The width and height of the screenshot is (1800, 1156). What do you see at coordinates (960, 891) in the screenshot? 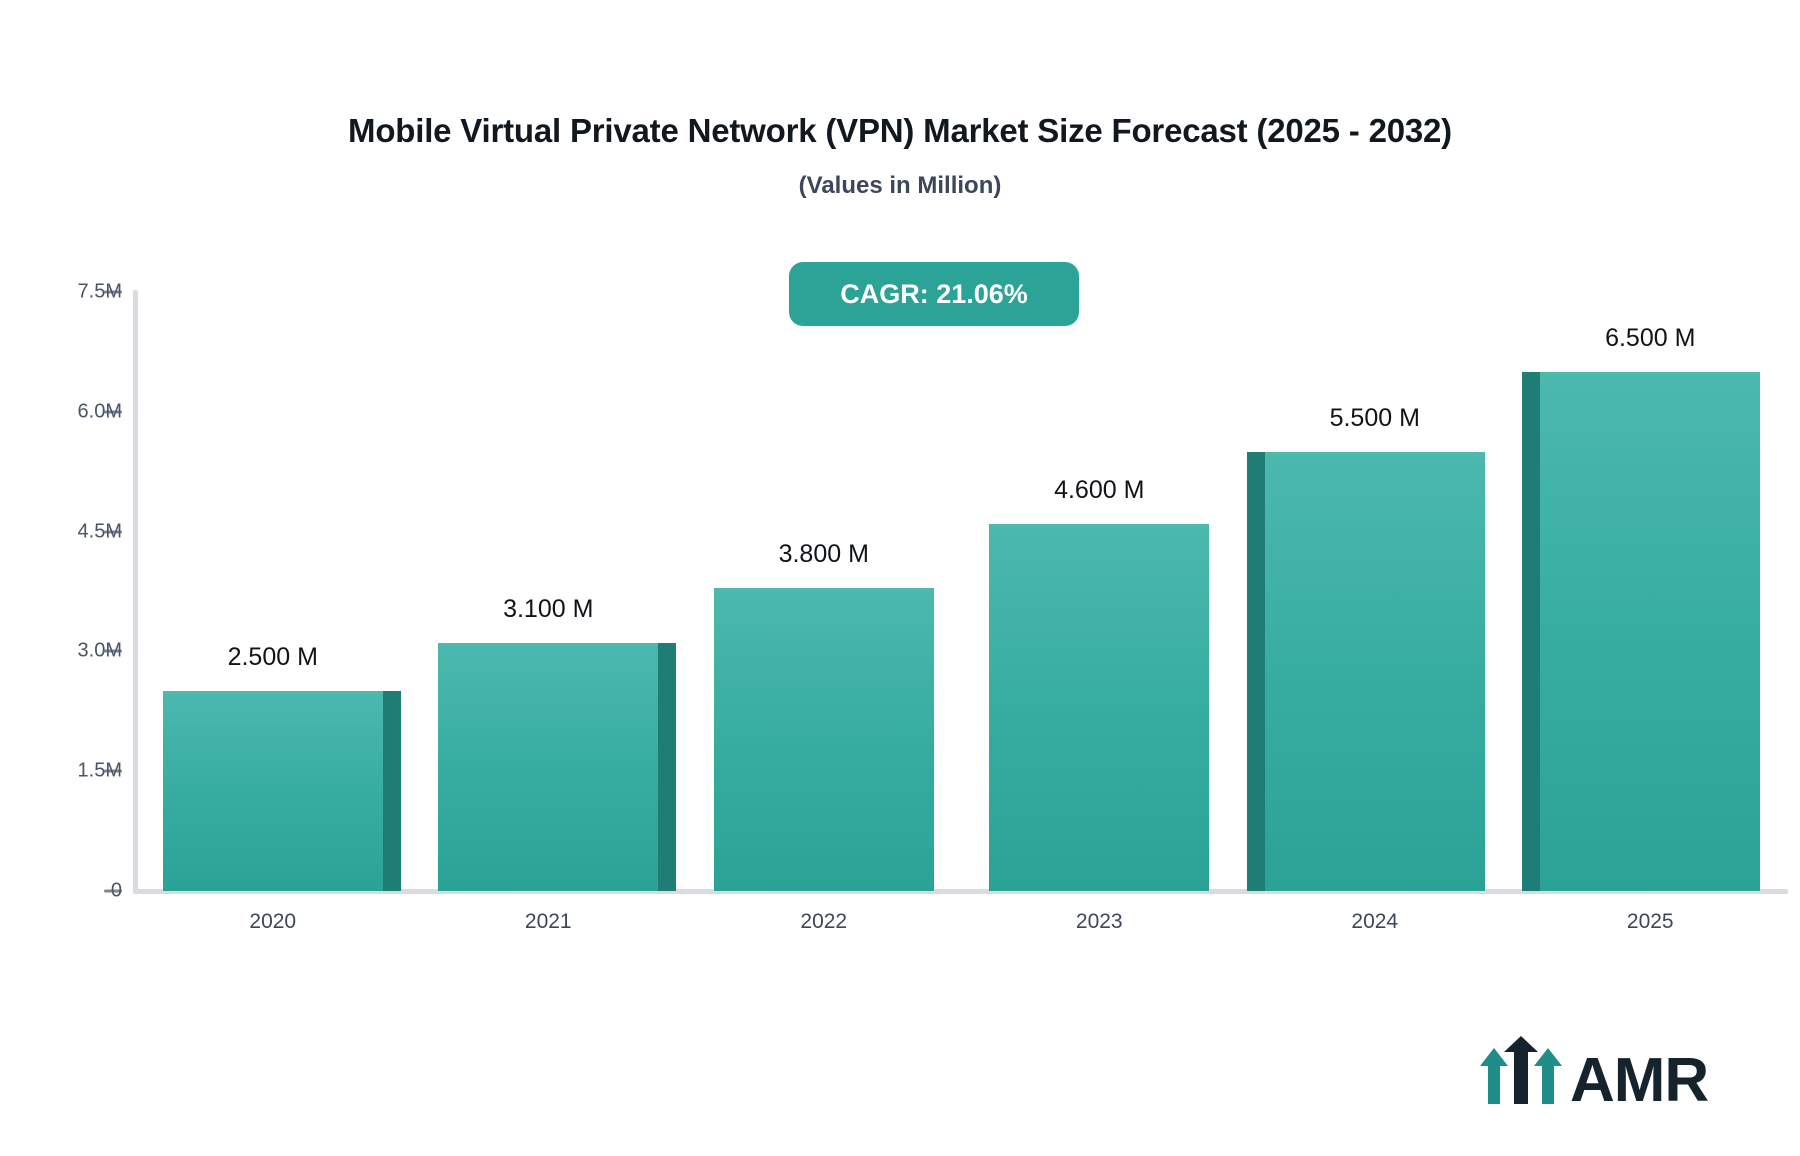
I see `x-axis-line` at bounding box center [960, 891].